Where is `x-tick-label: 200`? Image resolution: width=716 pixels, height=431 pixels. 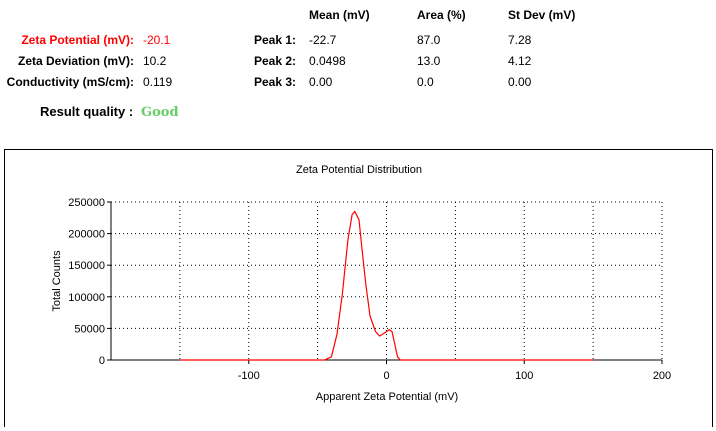
x-tick-label: 200 is located at coordinates (662, 376).